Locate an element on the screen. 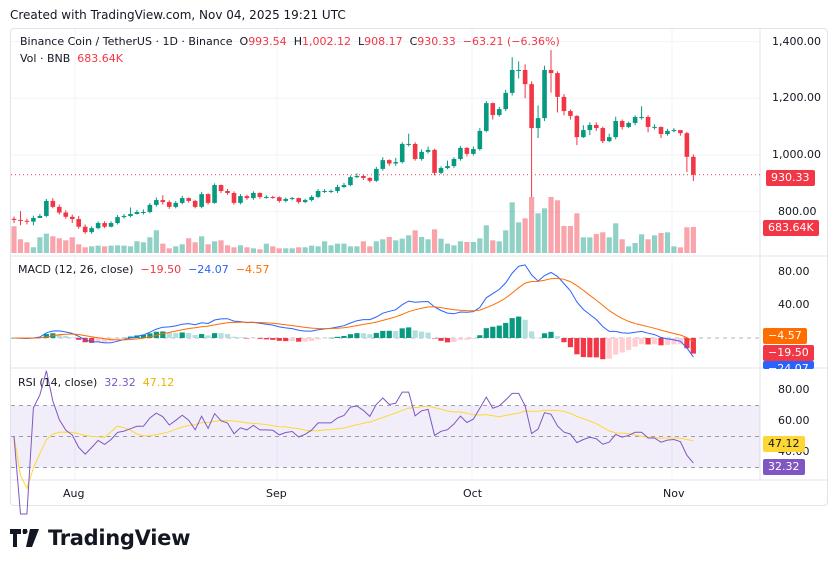 This screenshot has width=839, height=568. volume-legend: Vol · BNB 683.64K is located at coordinates (71, 58).